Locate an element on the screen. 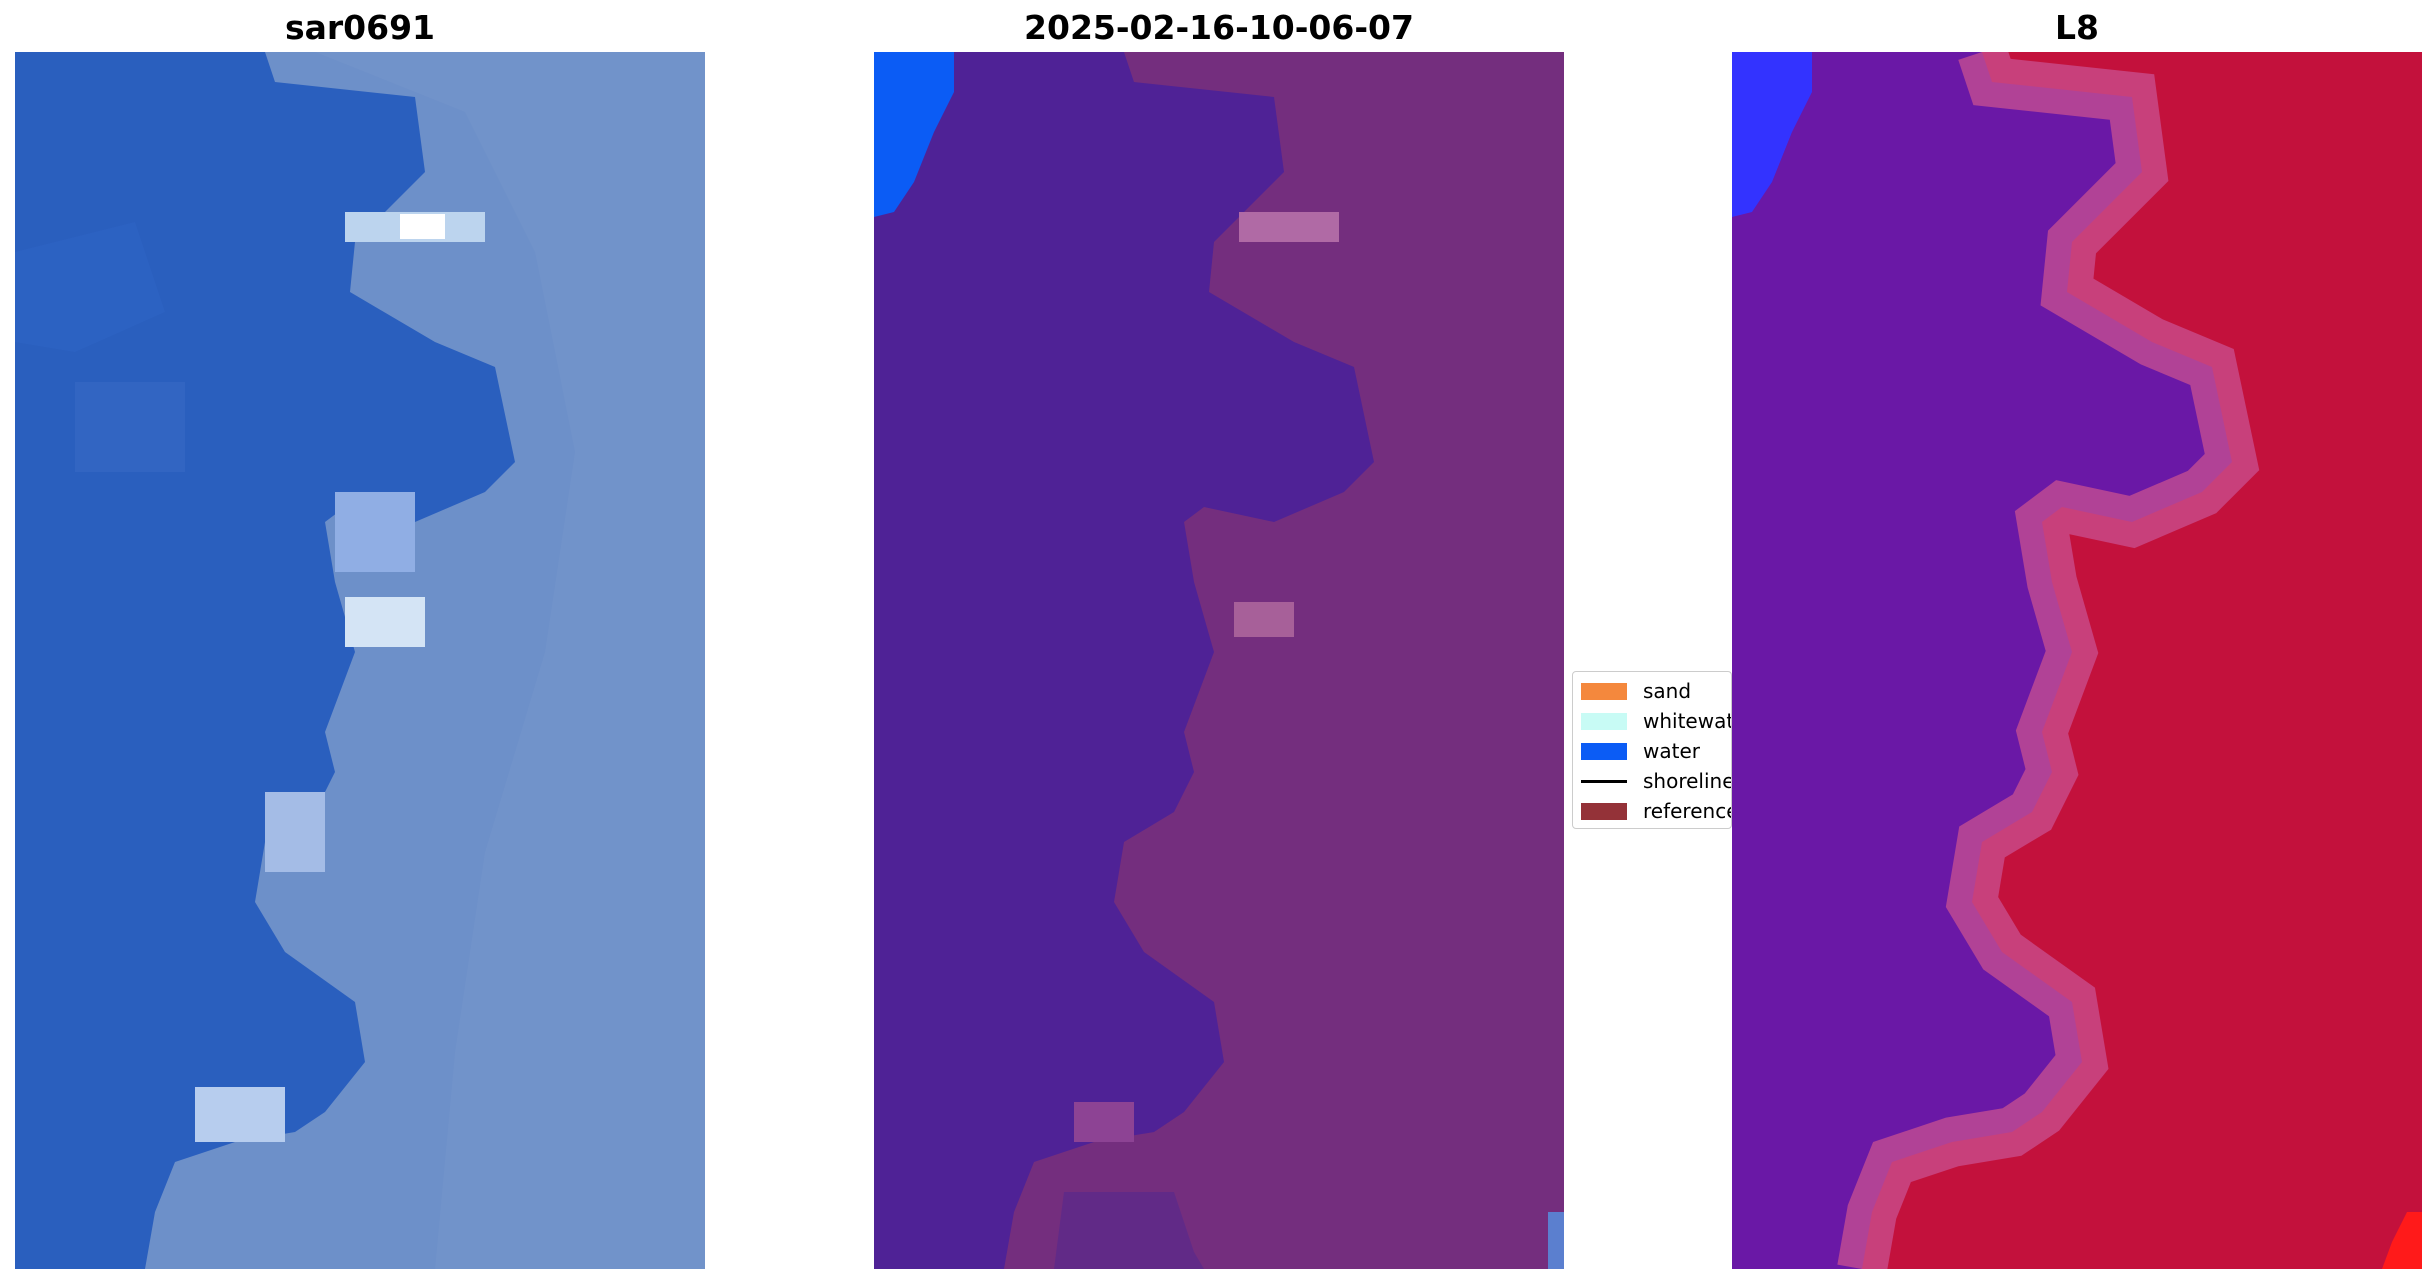 The width and height of the screenshot is (2433, 1283). legend-label-water: water is located at coordinates (1671, 751).